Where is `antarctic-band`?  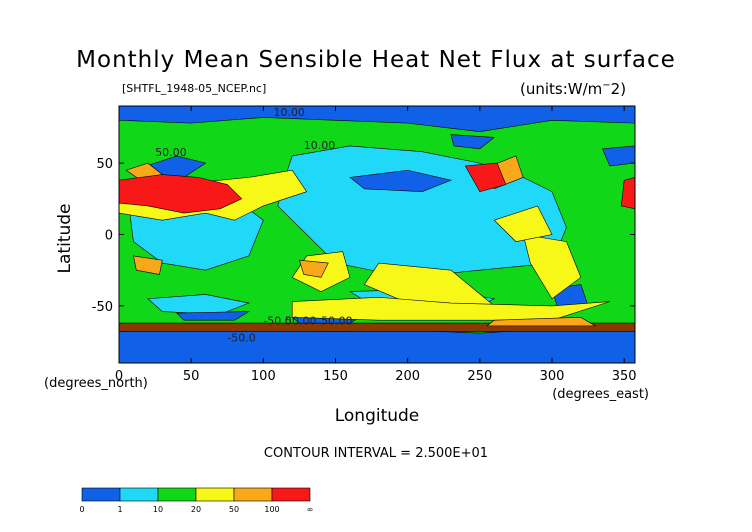
antarctic-band is located at coordinates (377, 345).